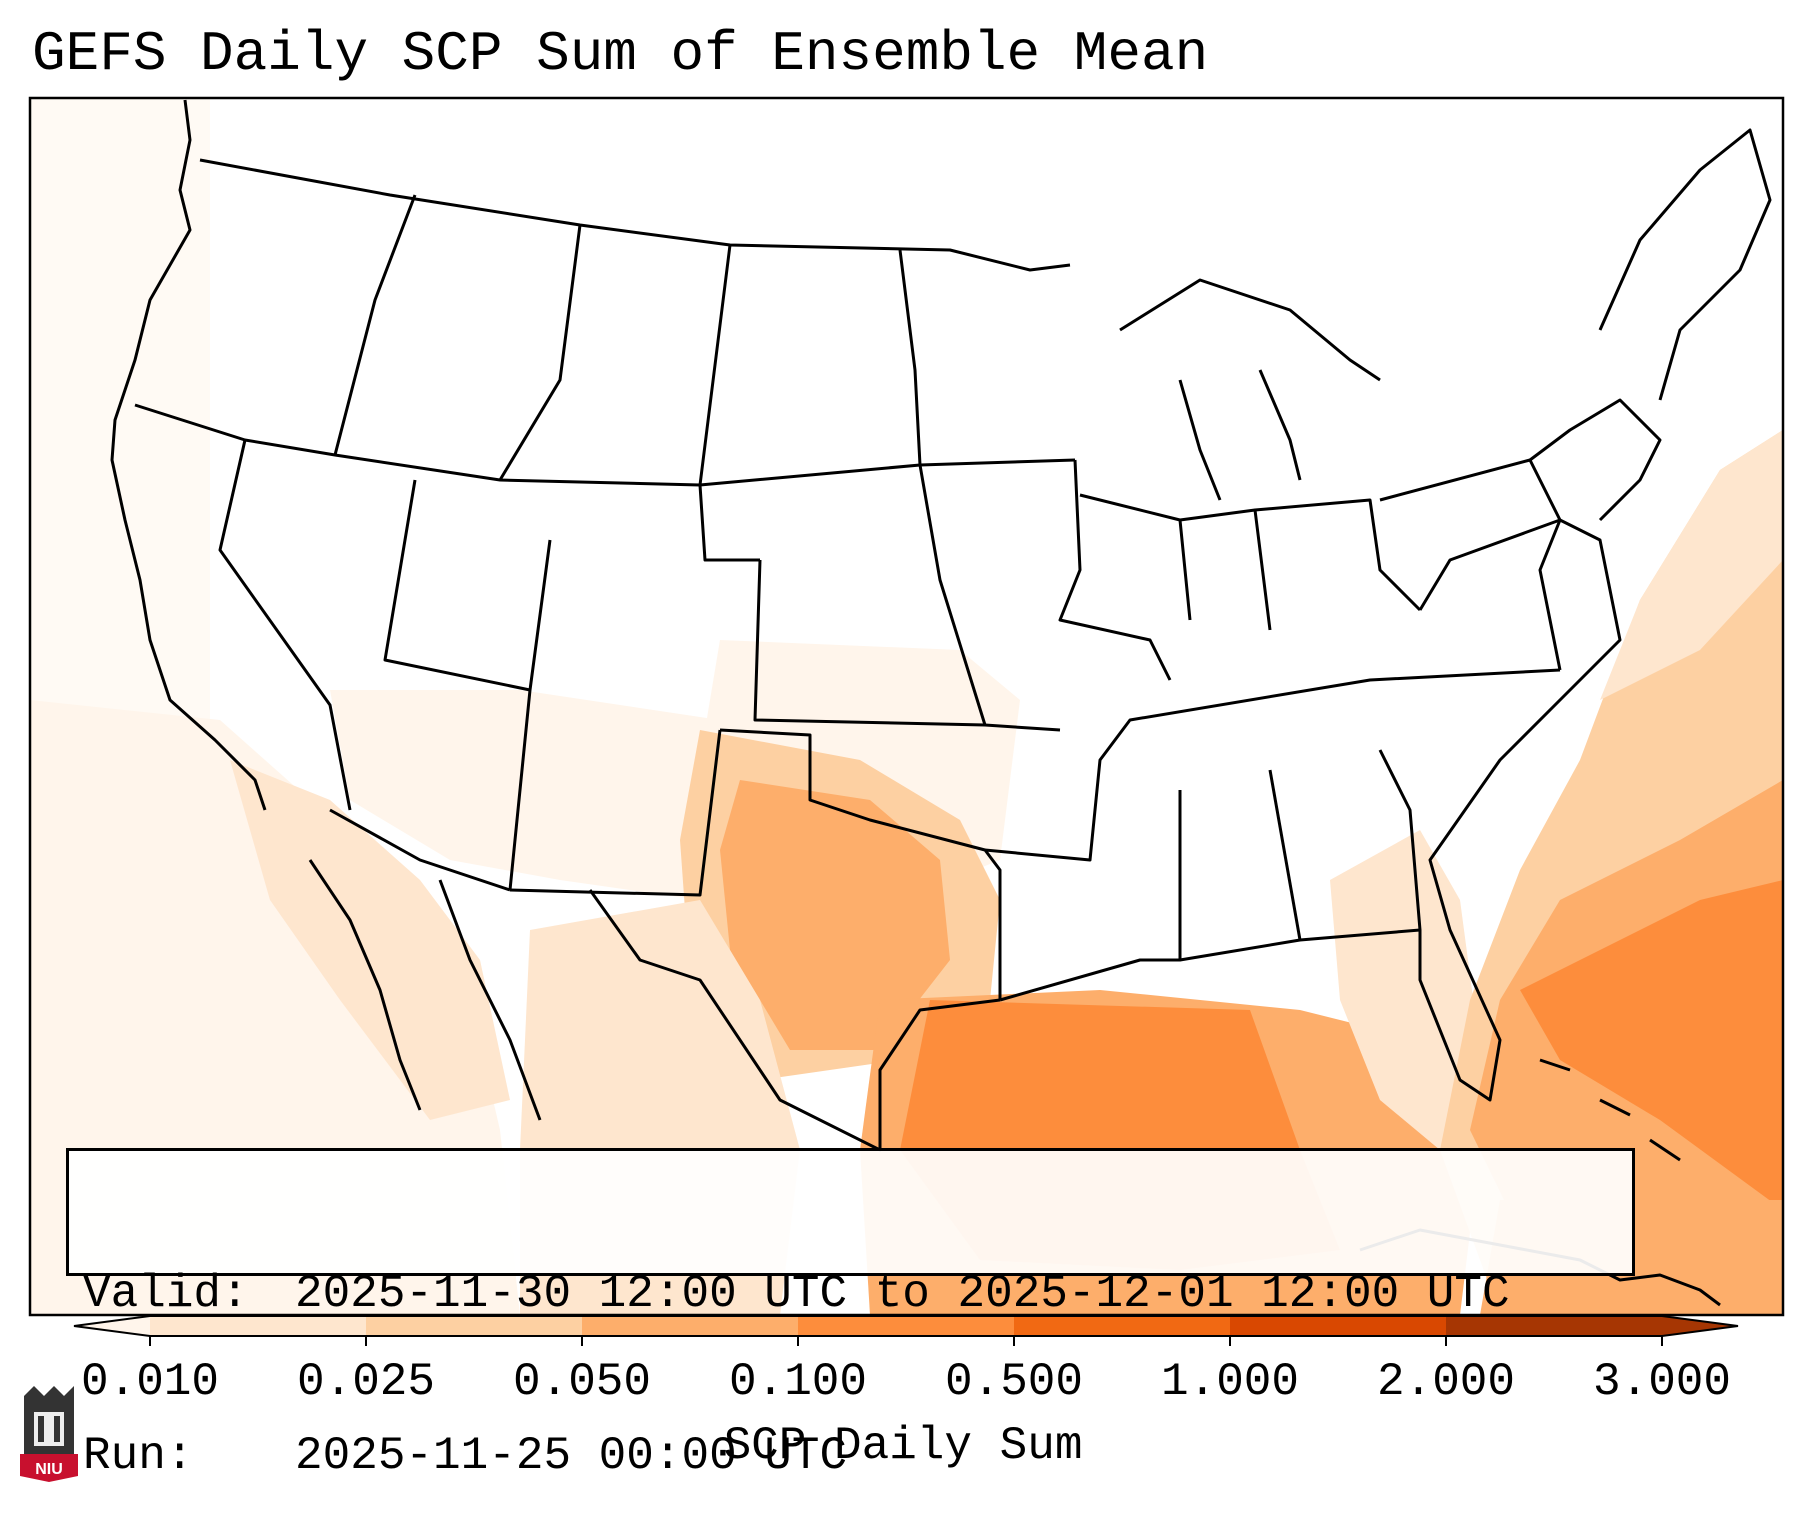 The image size is (1803, 1537). Describe the element at coordinates (1662, 1382) in the screenshot. I see `colorbar-tick-label: 3.000` at that location.